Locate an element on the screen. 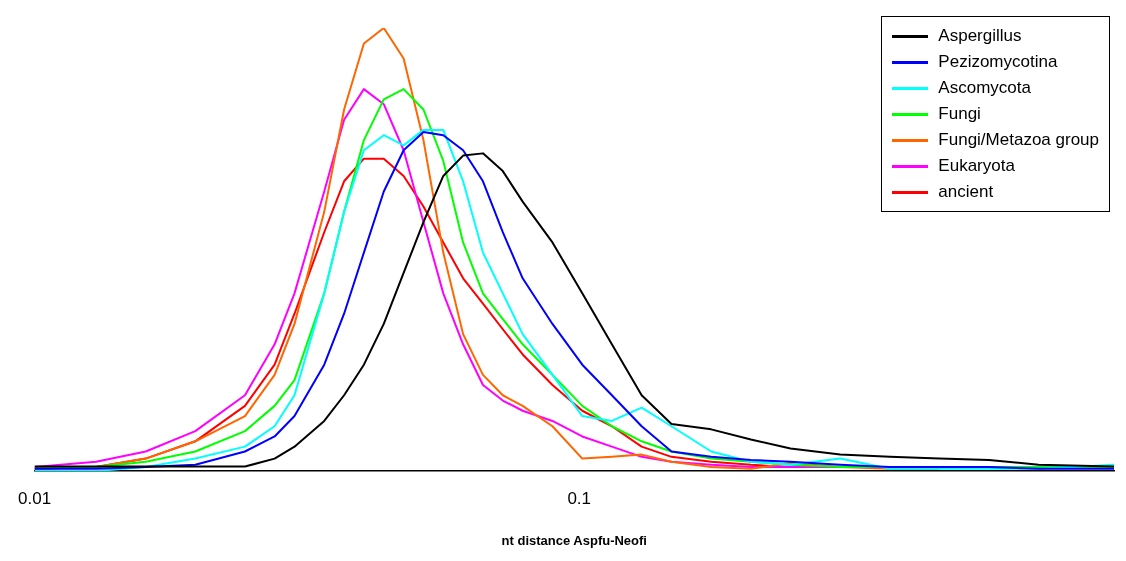 This screenshot has width=1126, height=561. legend-label: Aspergillus is located at coordinates (980, 36).